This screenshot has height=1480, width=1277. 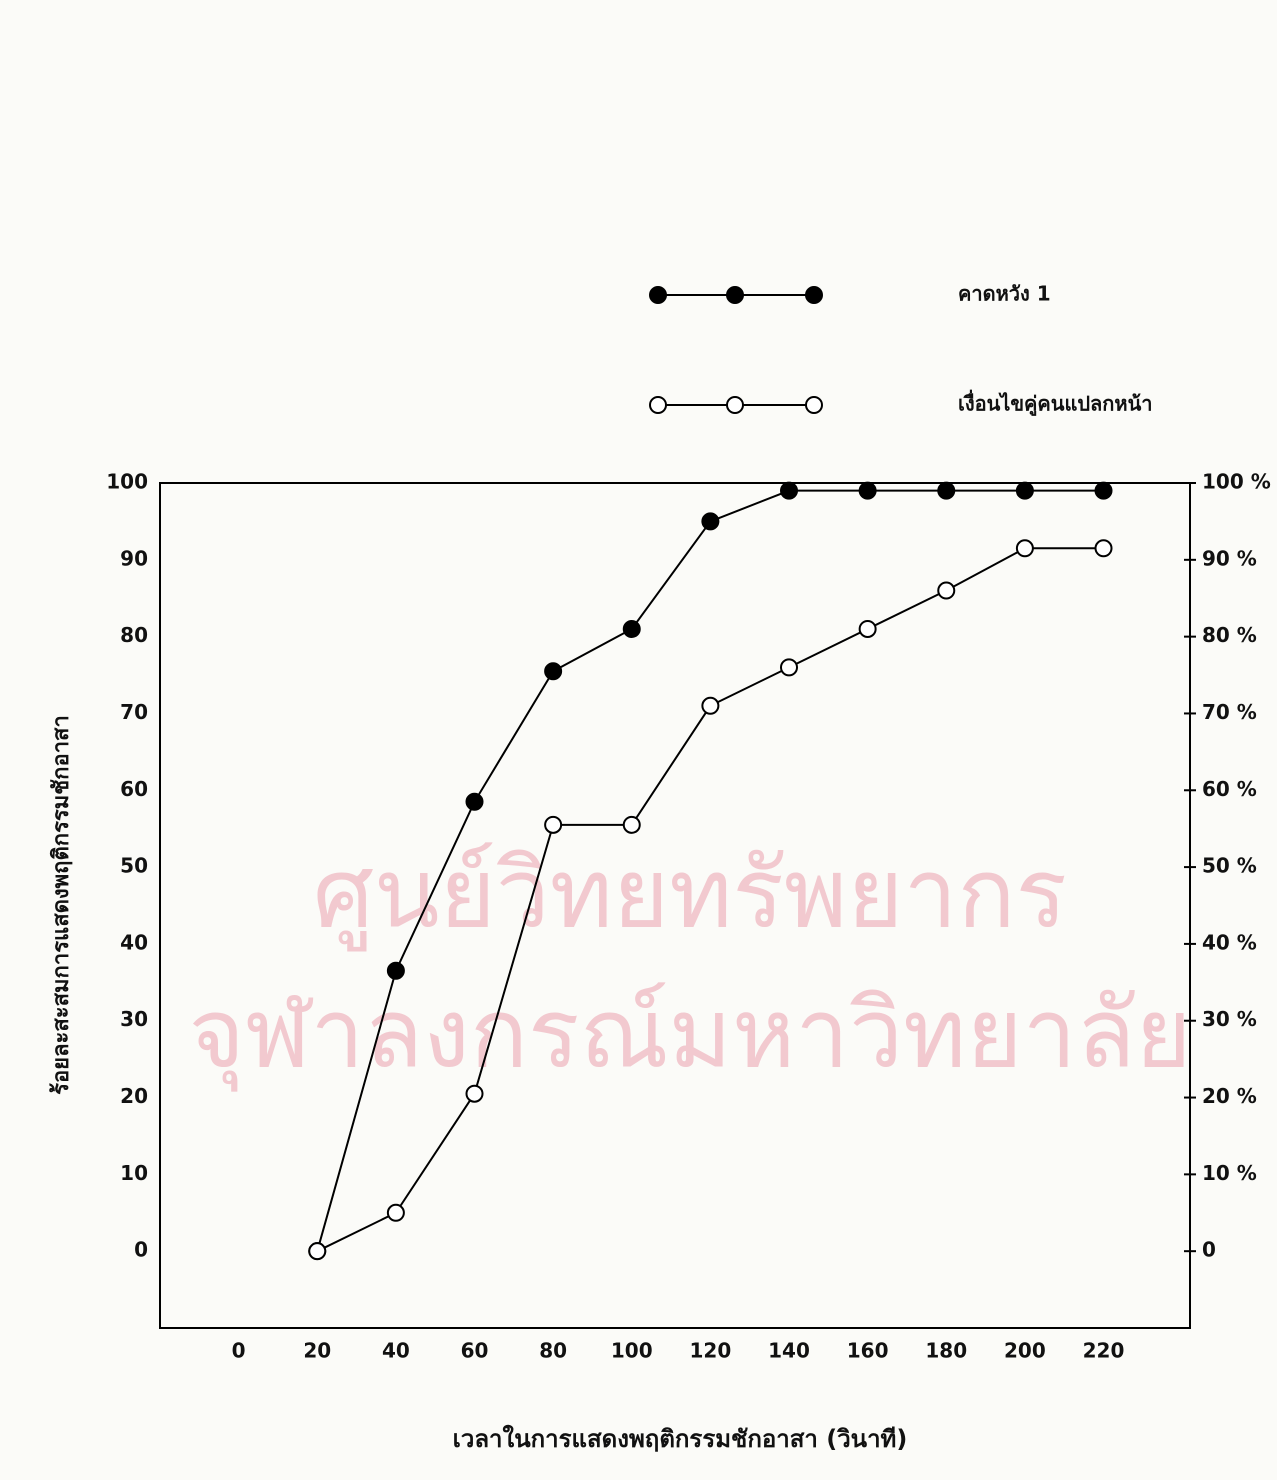 What do you see at coordinates (1229, 789) in the screenshot?
I see `y2-tick-label: 60 %` at bounding box center [1229, 789].